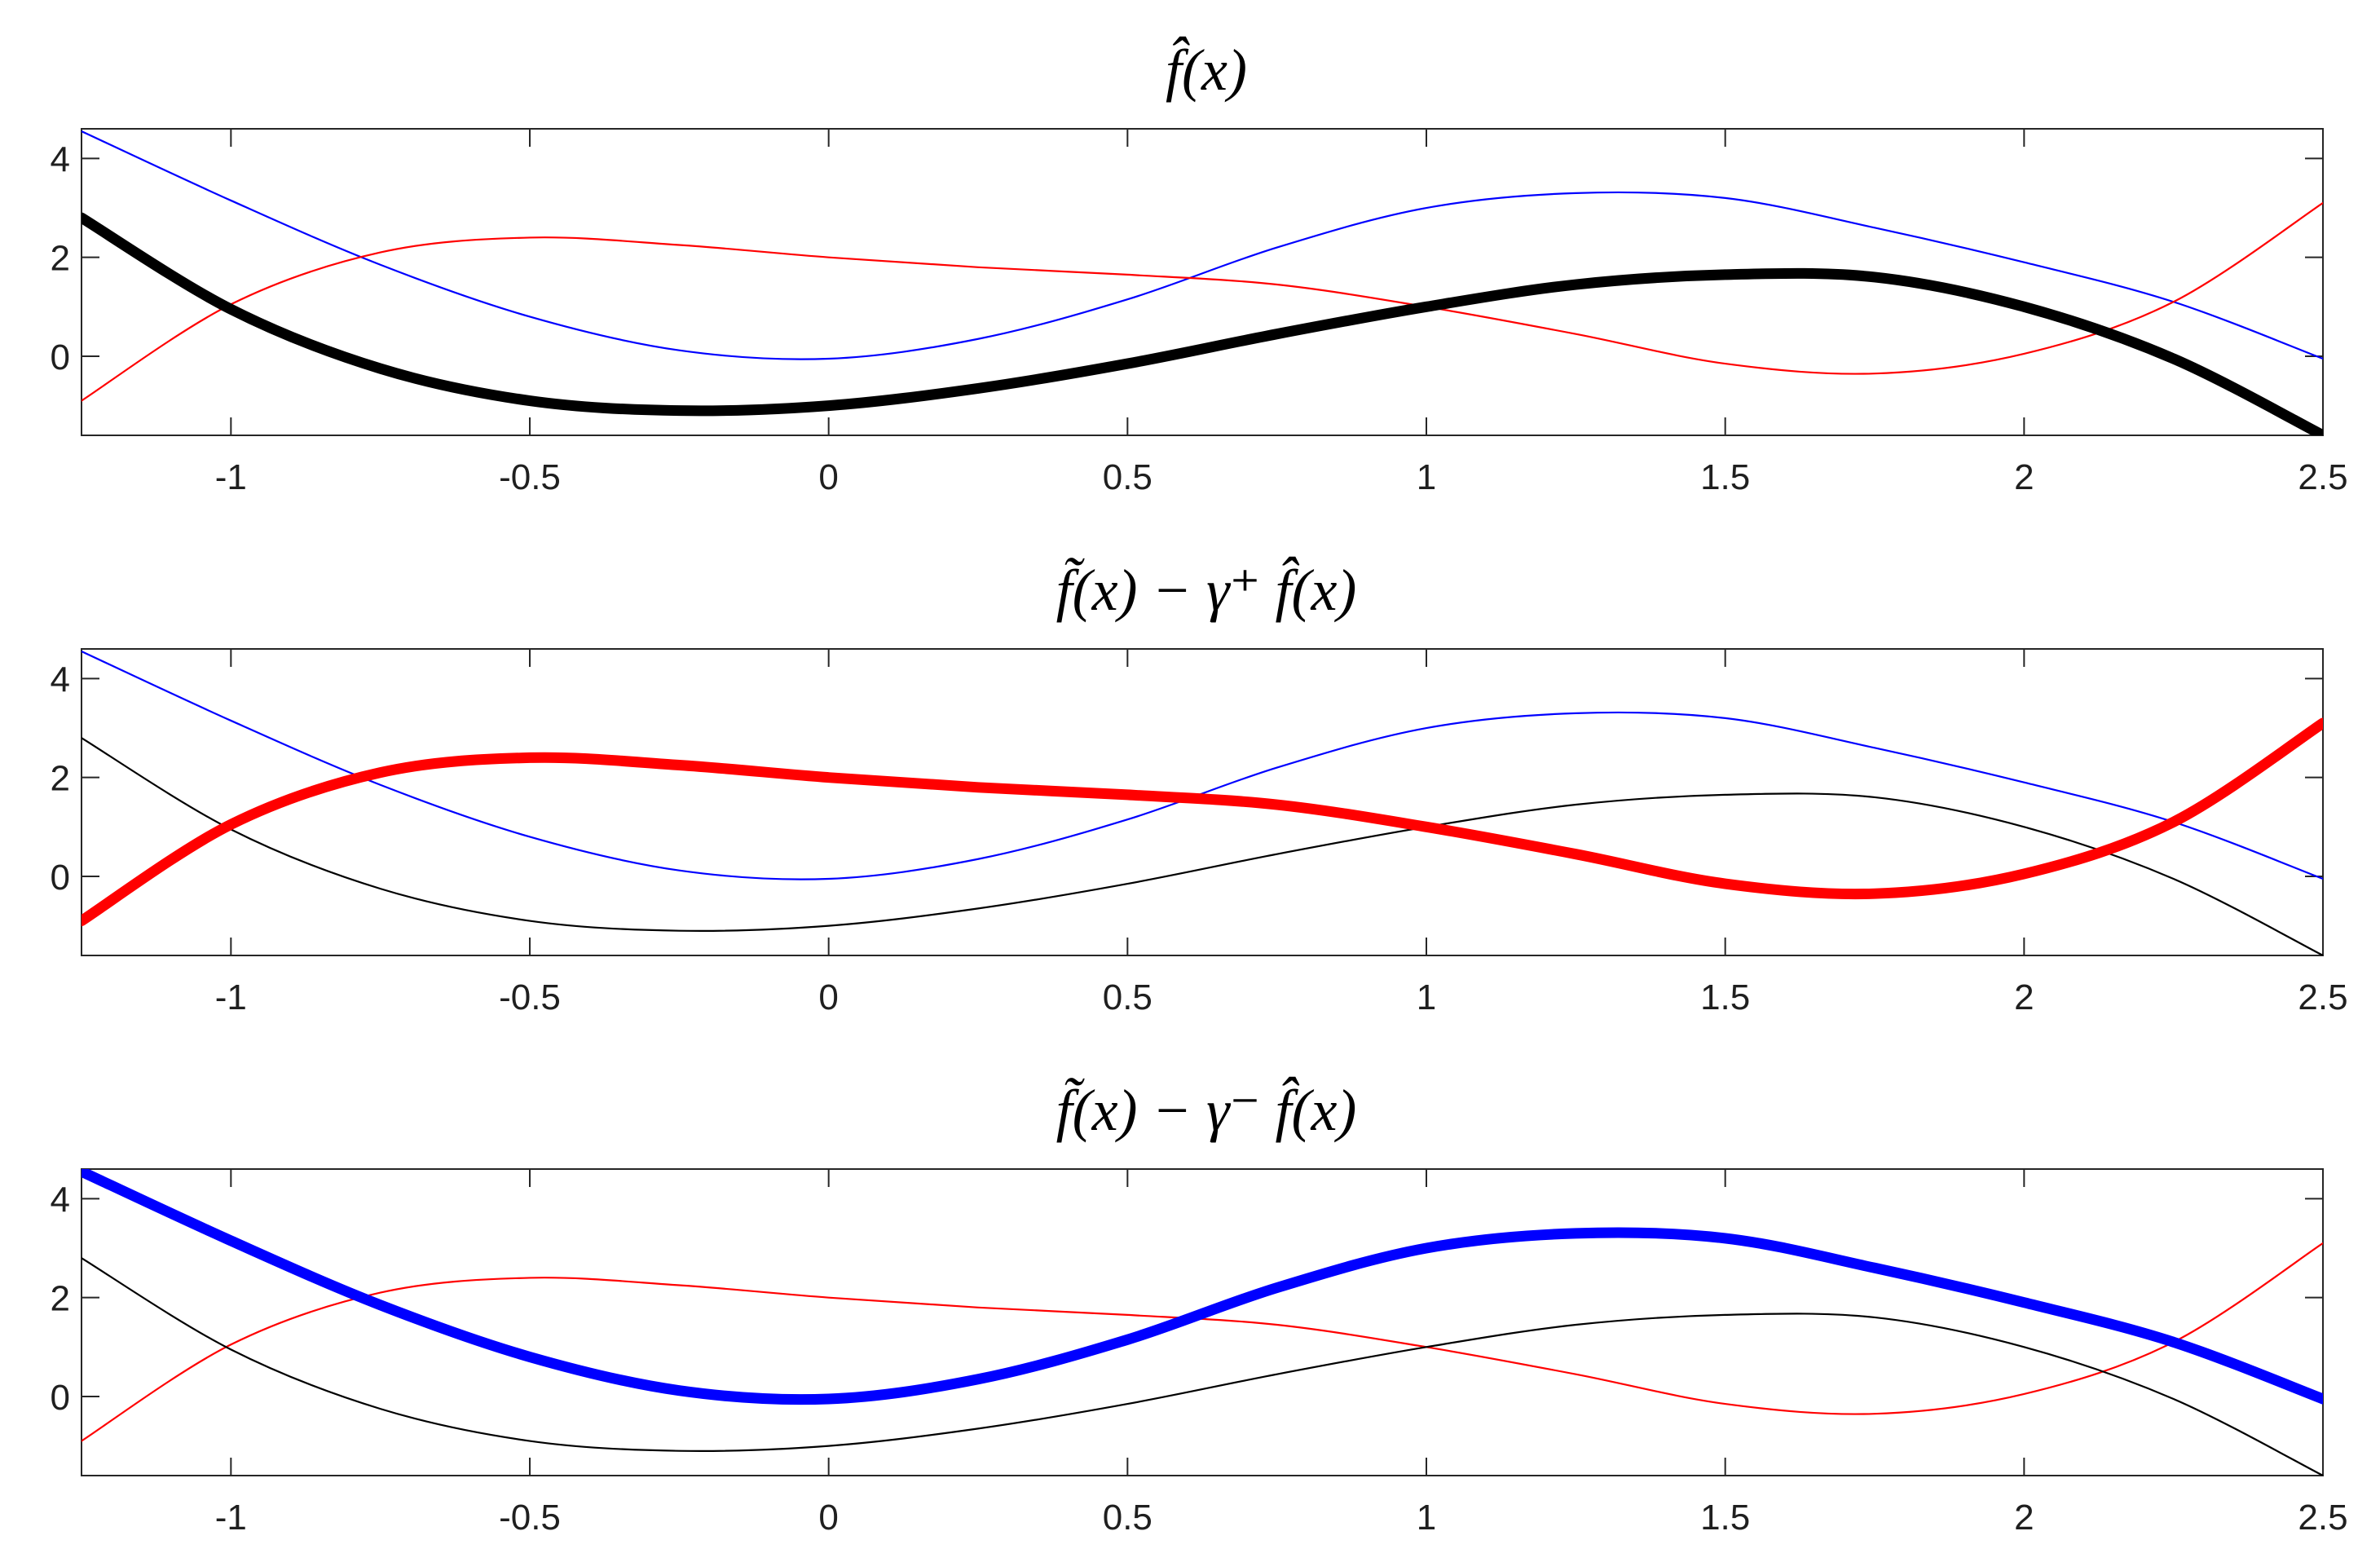 This screenshot has width=2380, height=1562. What do you see at coordinates (1206, 590) in the screenshot?
I see `subplot-2-title: f̃(x) − γ⁺ f̂(x)` at bounding box center [1206, 590].